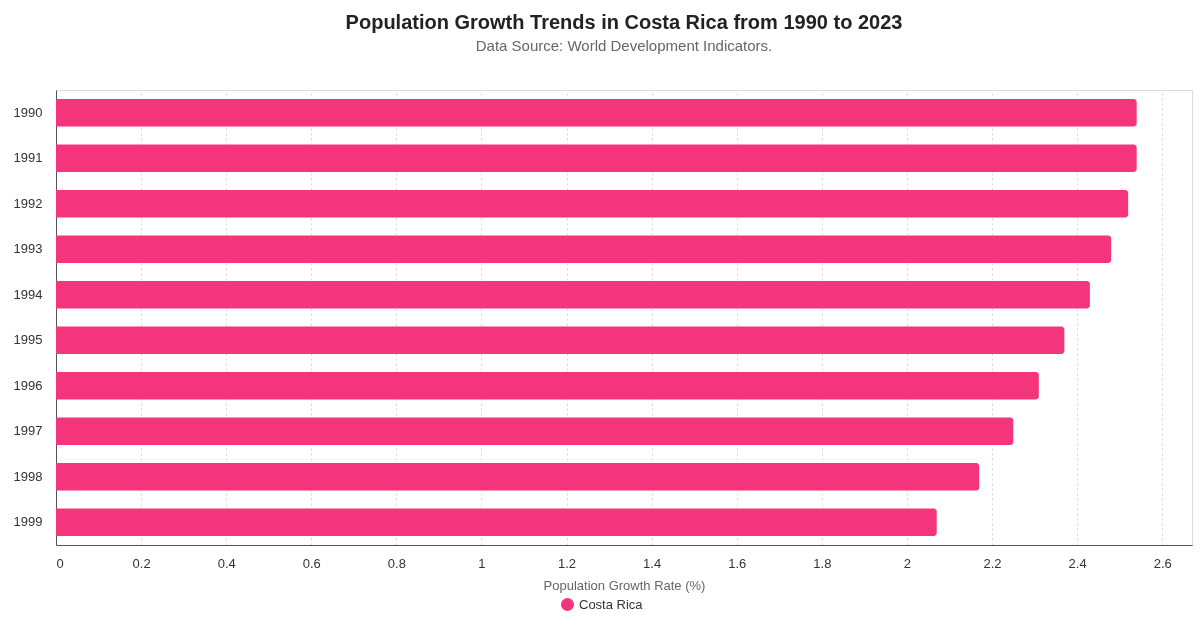  I want to click on y-tick-label: 1990, so click(28, 112).